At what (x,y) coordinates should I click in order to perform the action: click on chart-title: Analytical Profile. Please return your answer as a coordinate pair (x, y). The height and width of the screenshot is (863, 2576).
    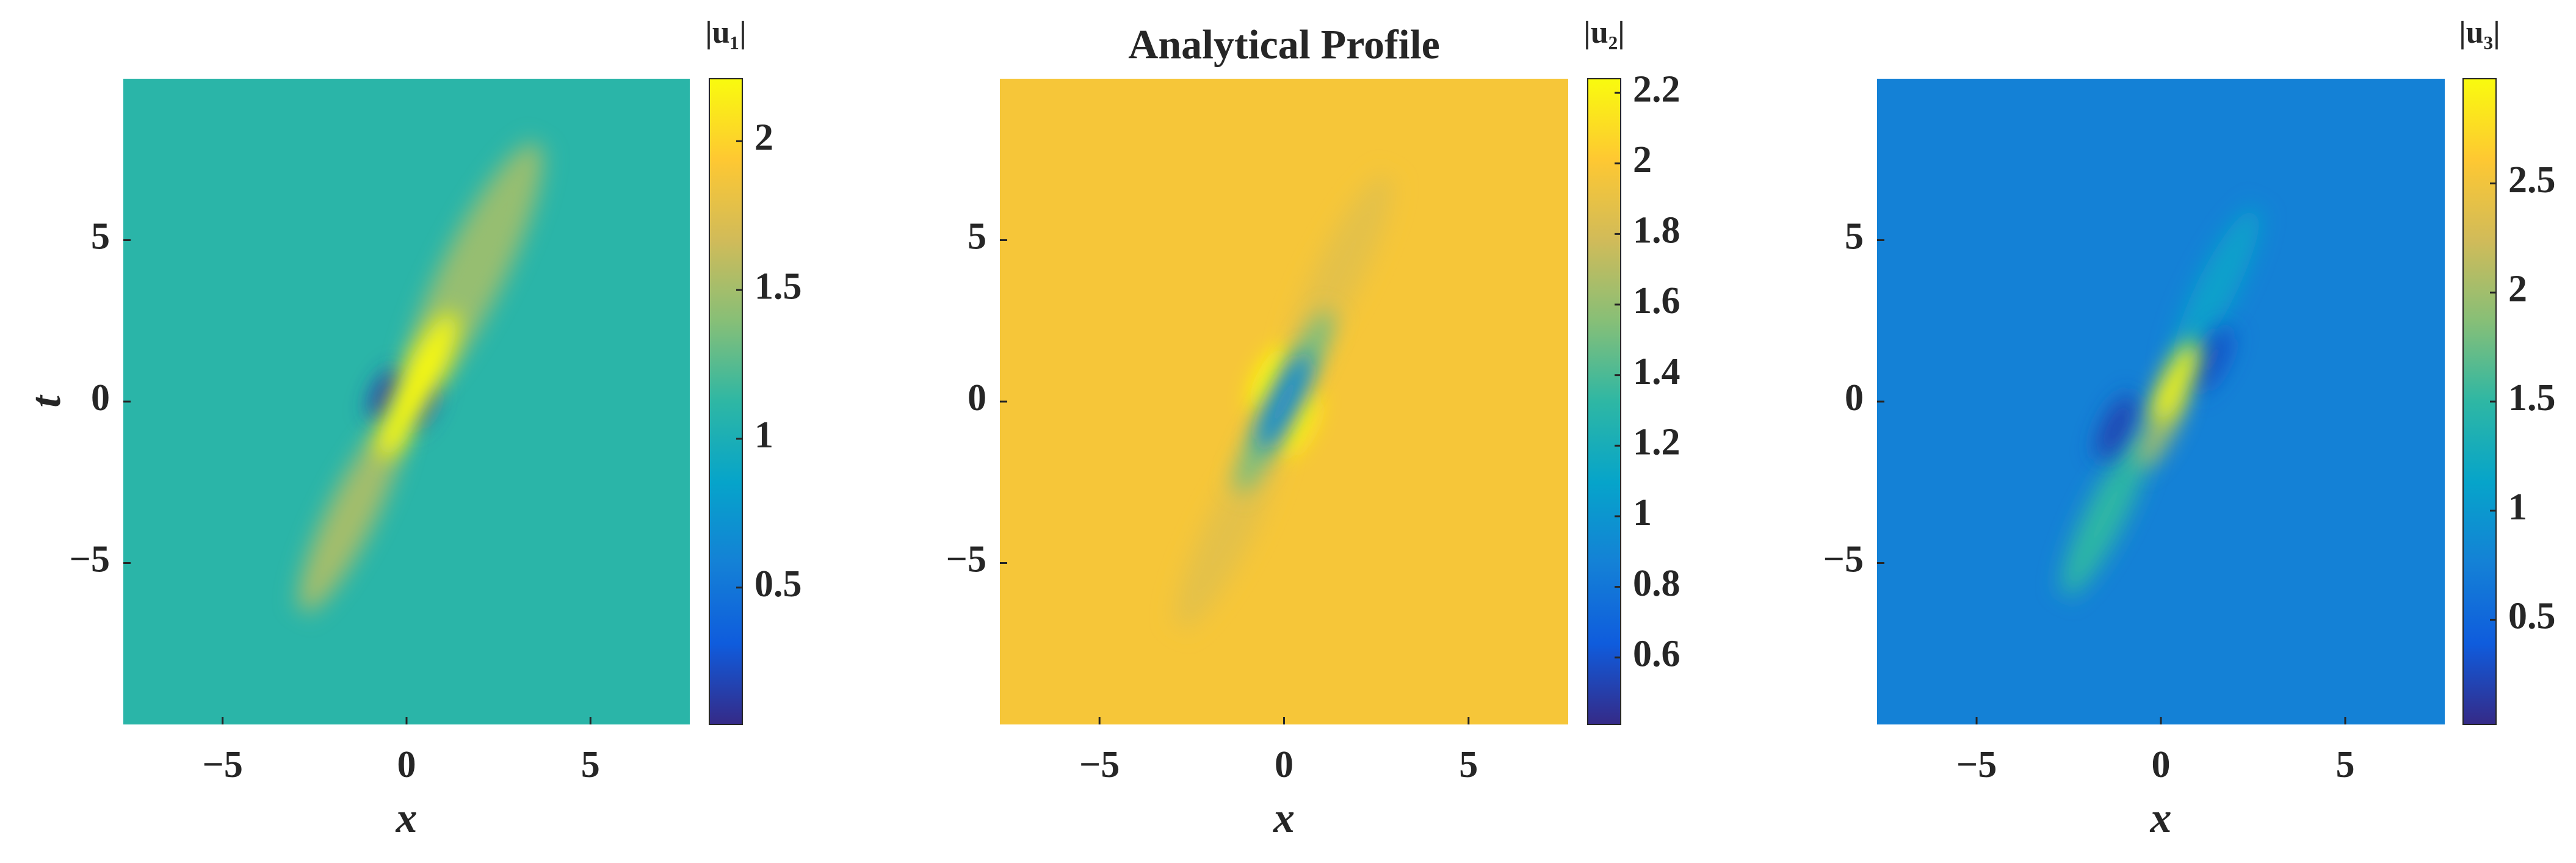
    Looking at the image, I should click on (1284, 45).